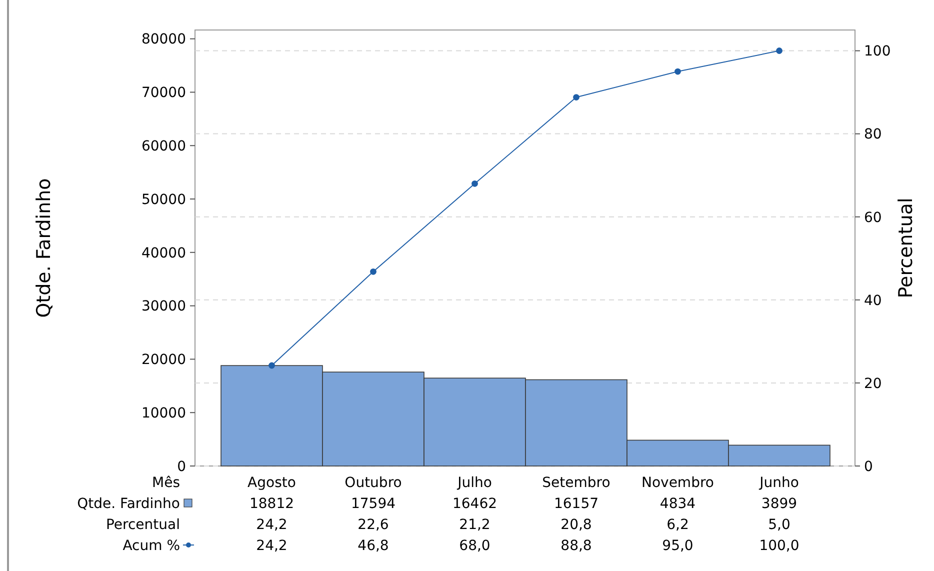 This screenshot has width=934, height=571. I want to click on y2-tick-label: 100, so click(877, 52).